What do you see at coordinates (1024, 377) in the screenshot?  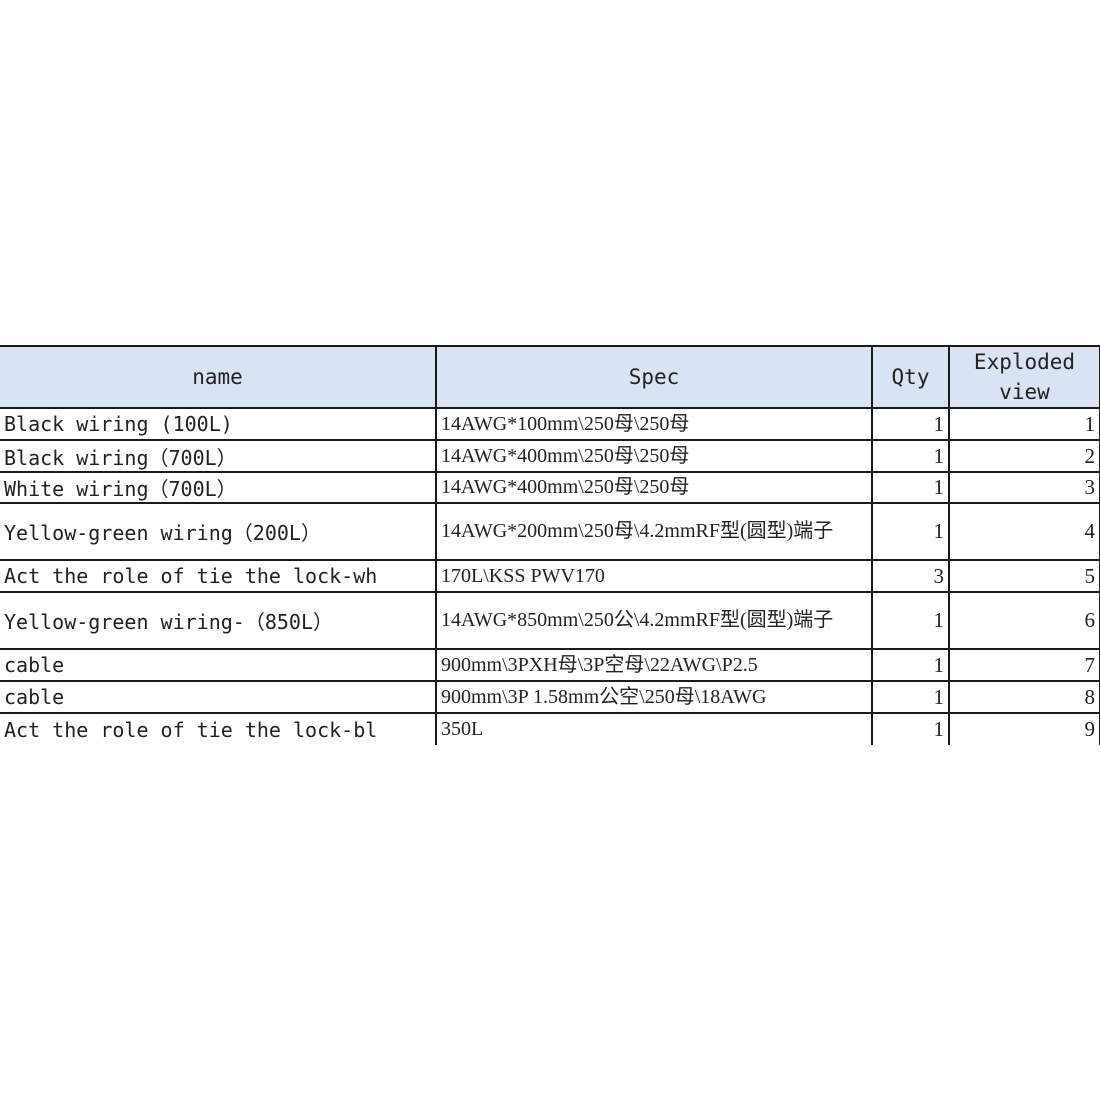 I see `header-exploded-view: Exploded view` at bounding box center [1024, 377].